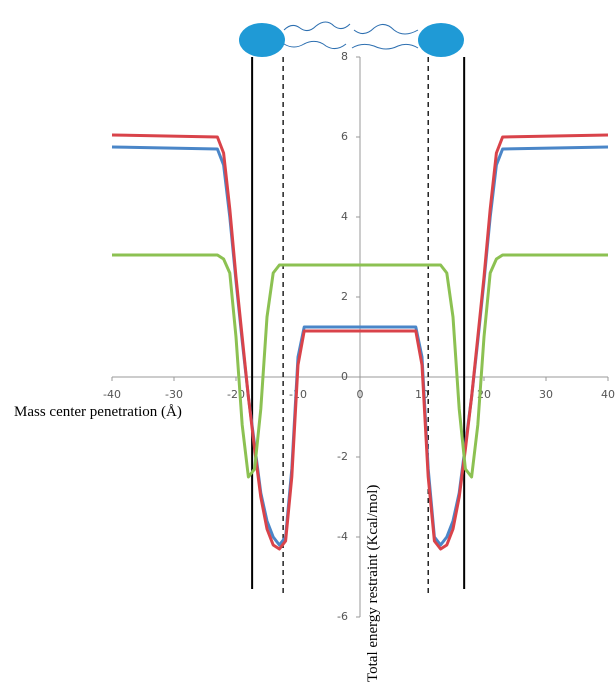 This screenshot has height=682, width=616. What do you see at coordinates (112, 394) in the screenshot?
I see `x-tick-label: -40` at bounding box center [112, 394].